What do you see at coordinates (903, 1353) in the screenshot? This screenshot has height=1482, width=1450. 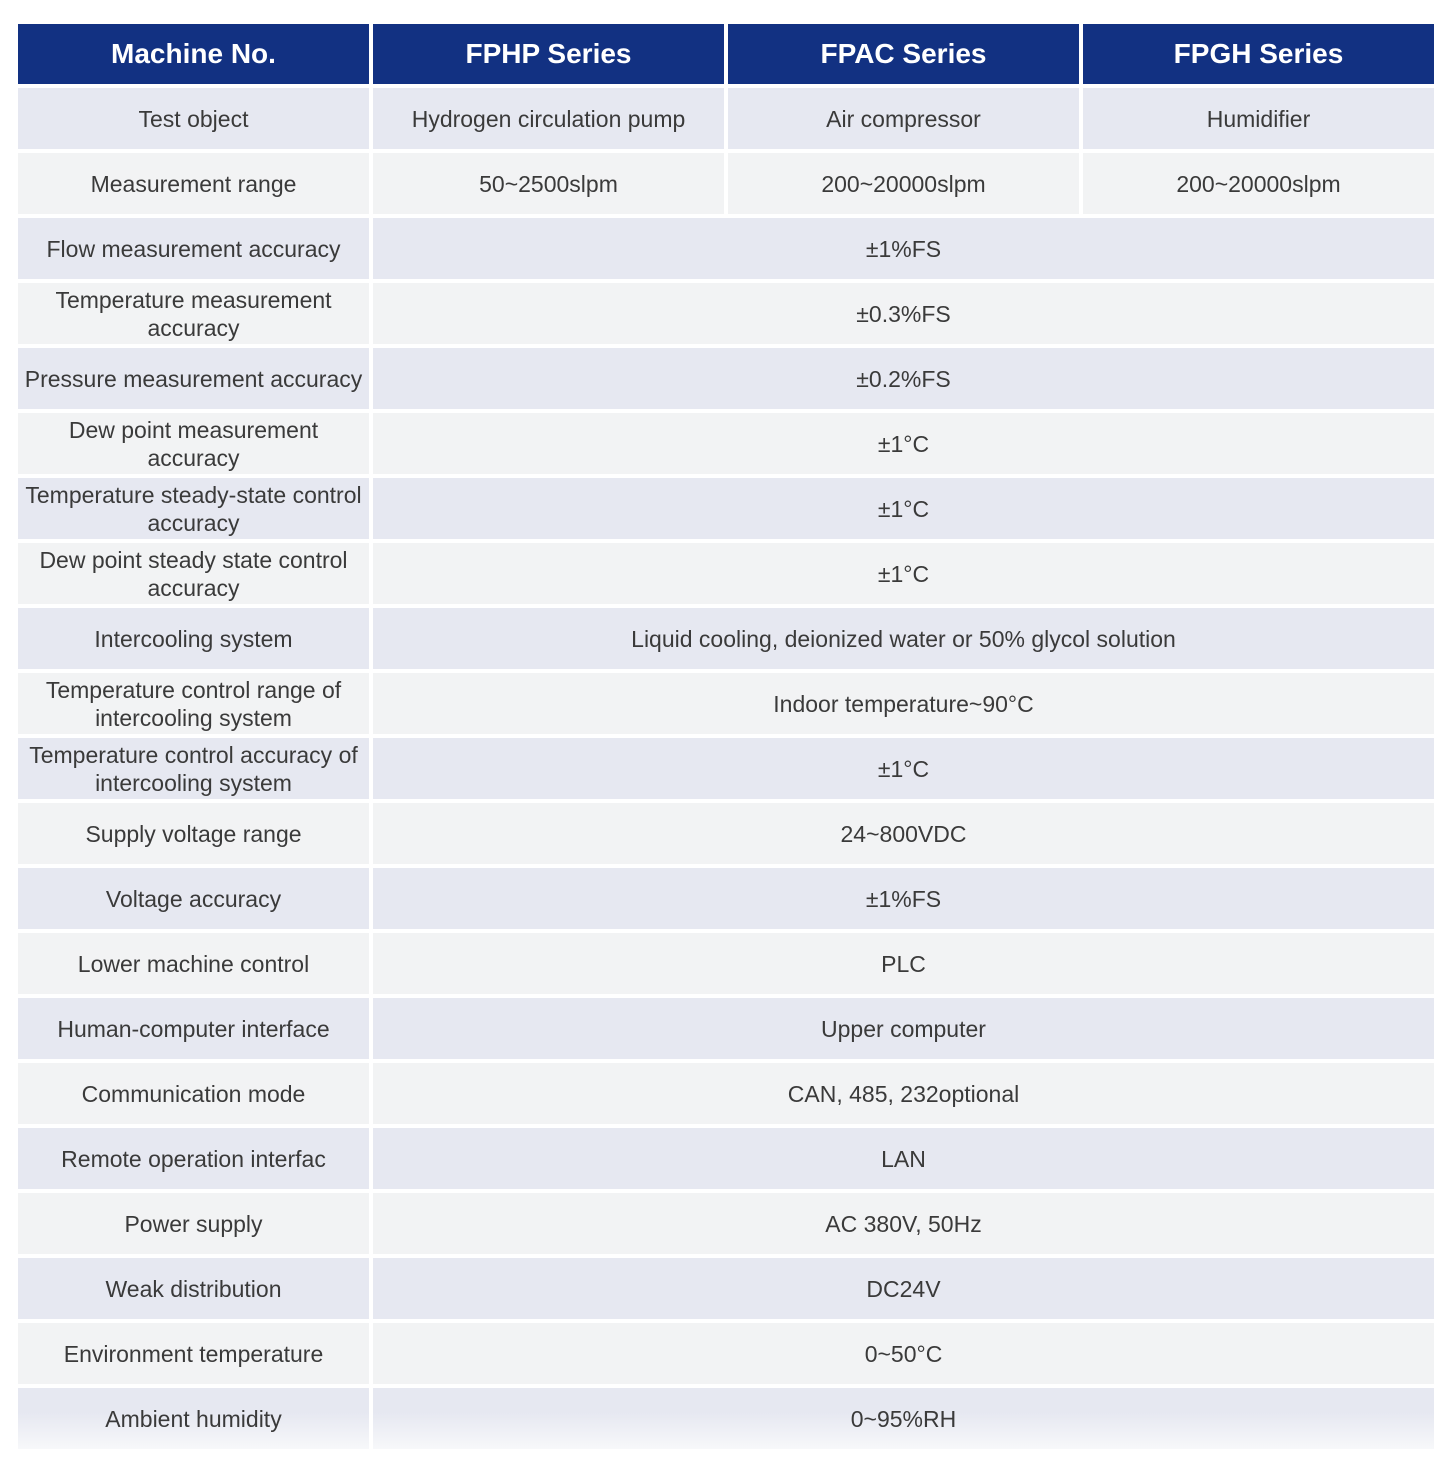 I see `row-shared-value: 0~50°C` at bounding box center [903, 1353].